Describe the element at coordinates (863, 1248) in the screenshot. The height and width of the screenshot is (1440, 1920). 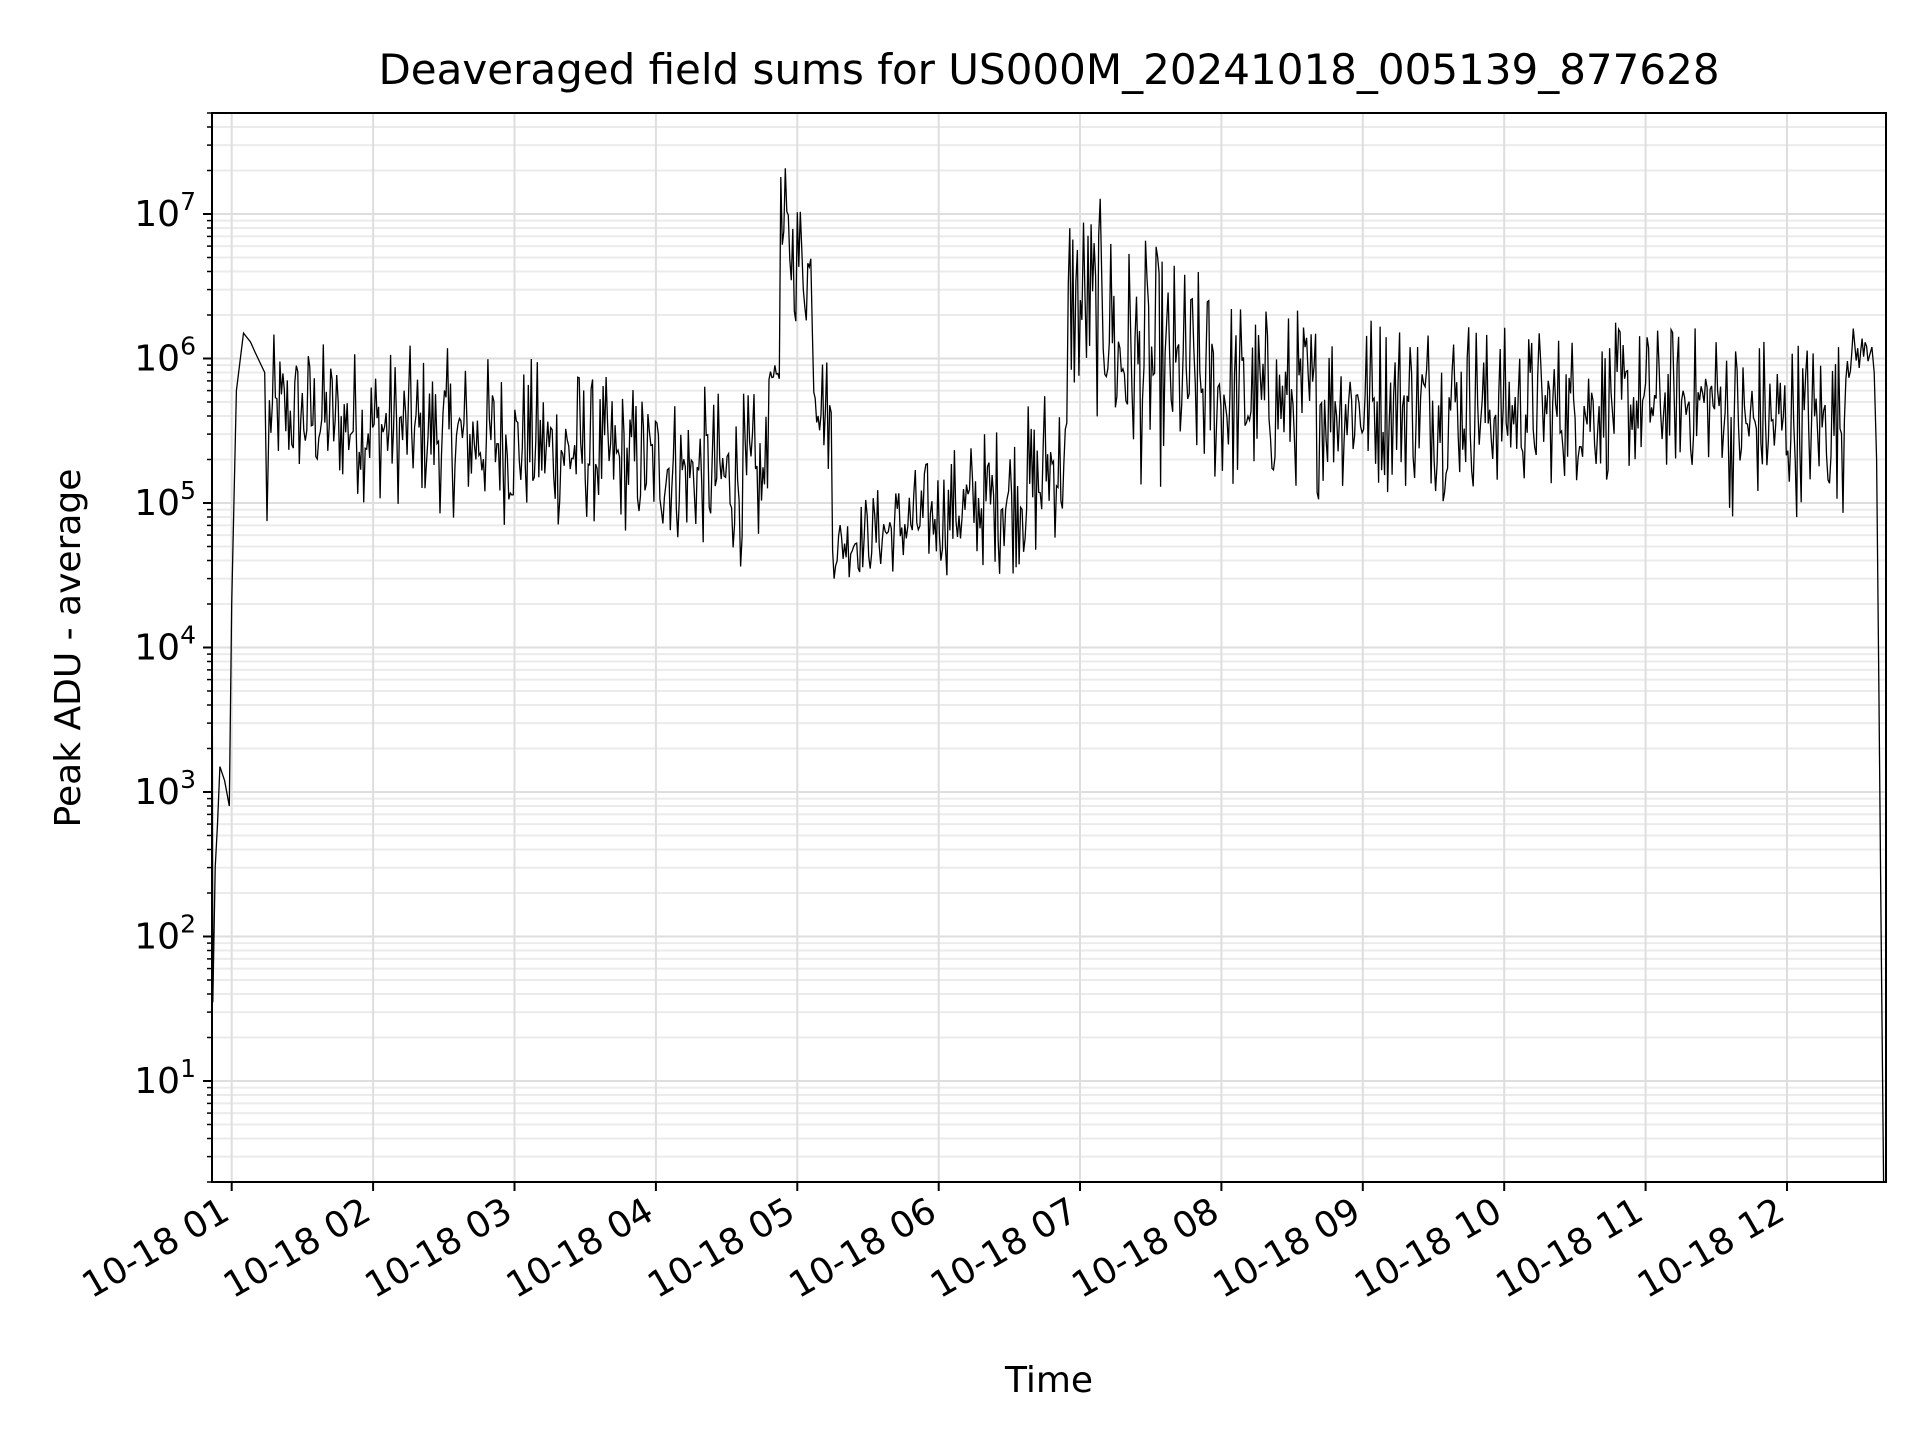
I see `x-tick-label: 10-18 06` at that location.